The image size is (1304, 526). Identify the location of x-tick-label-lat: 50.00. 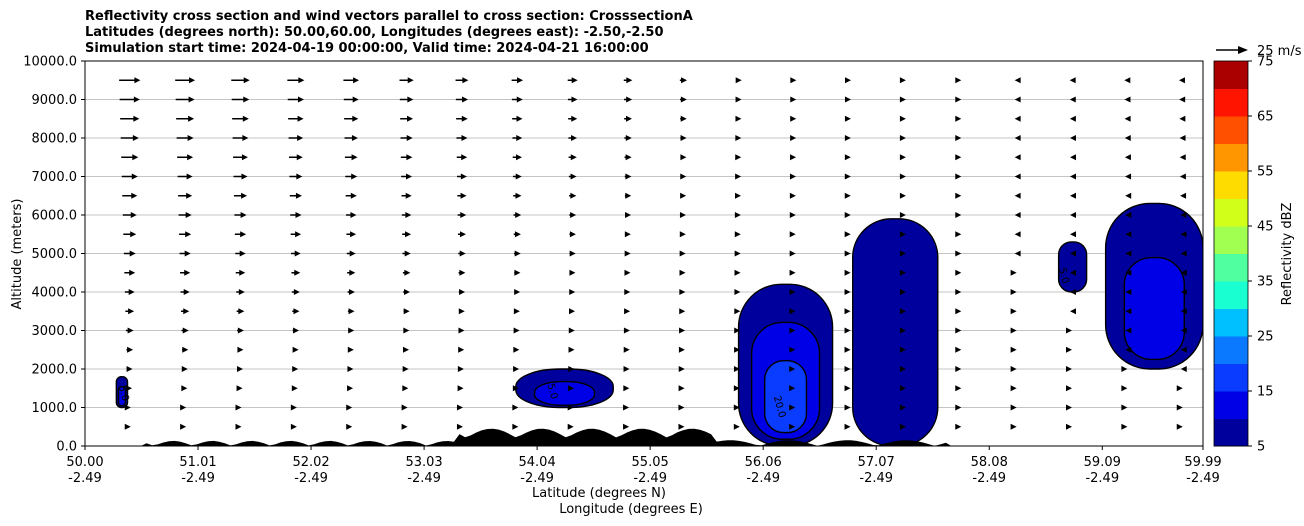
(84, 462).